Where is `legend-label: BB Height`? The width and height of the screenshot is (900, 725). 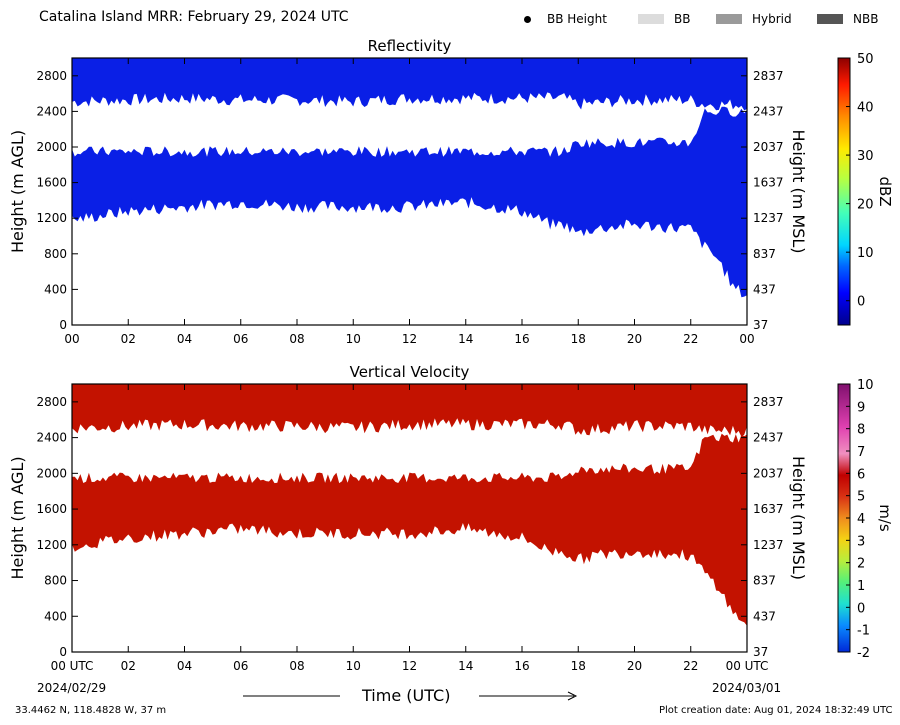
legend-label: BB Height is located at coordinates (577, 19).